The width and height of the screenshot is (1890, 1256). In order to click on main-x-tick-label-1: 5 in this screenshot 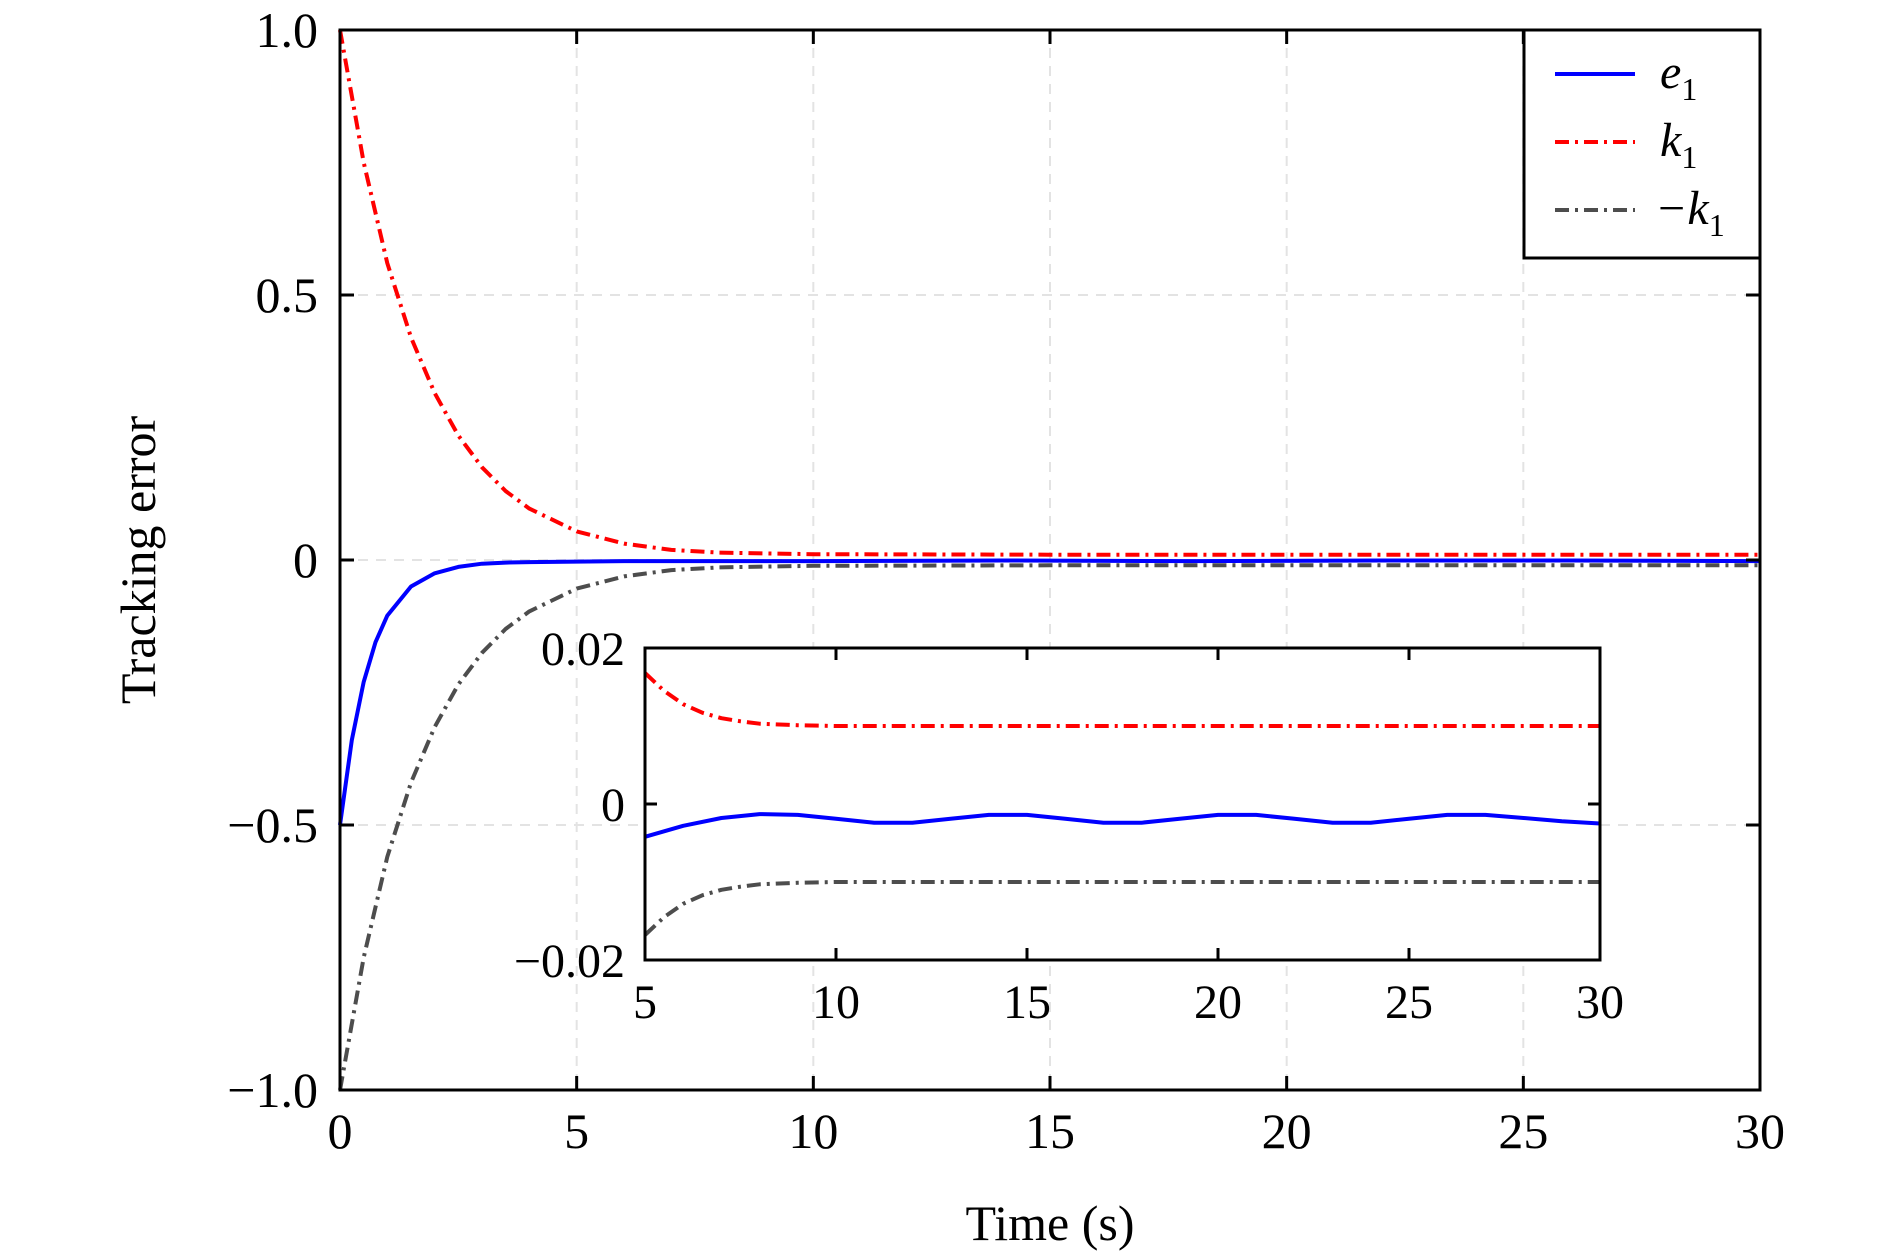, I will do `click(576, 1131)`.